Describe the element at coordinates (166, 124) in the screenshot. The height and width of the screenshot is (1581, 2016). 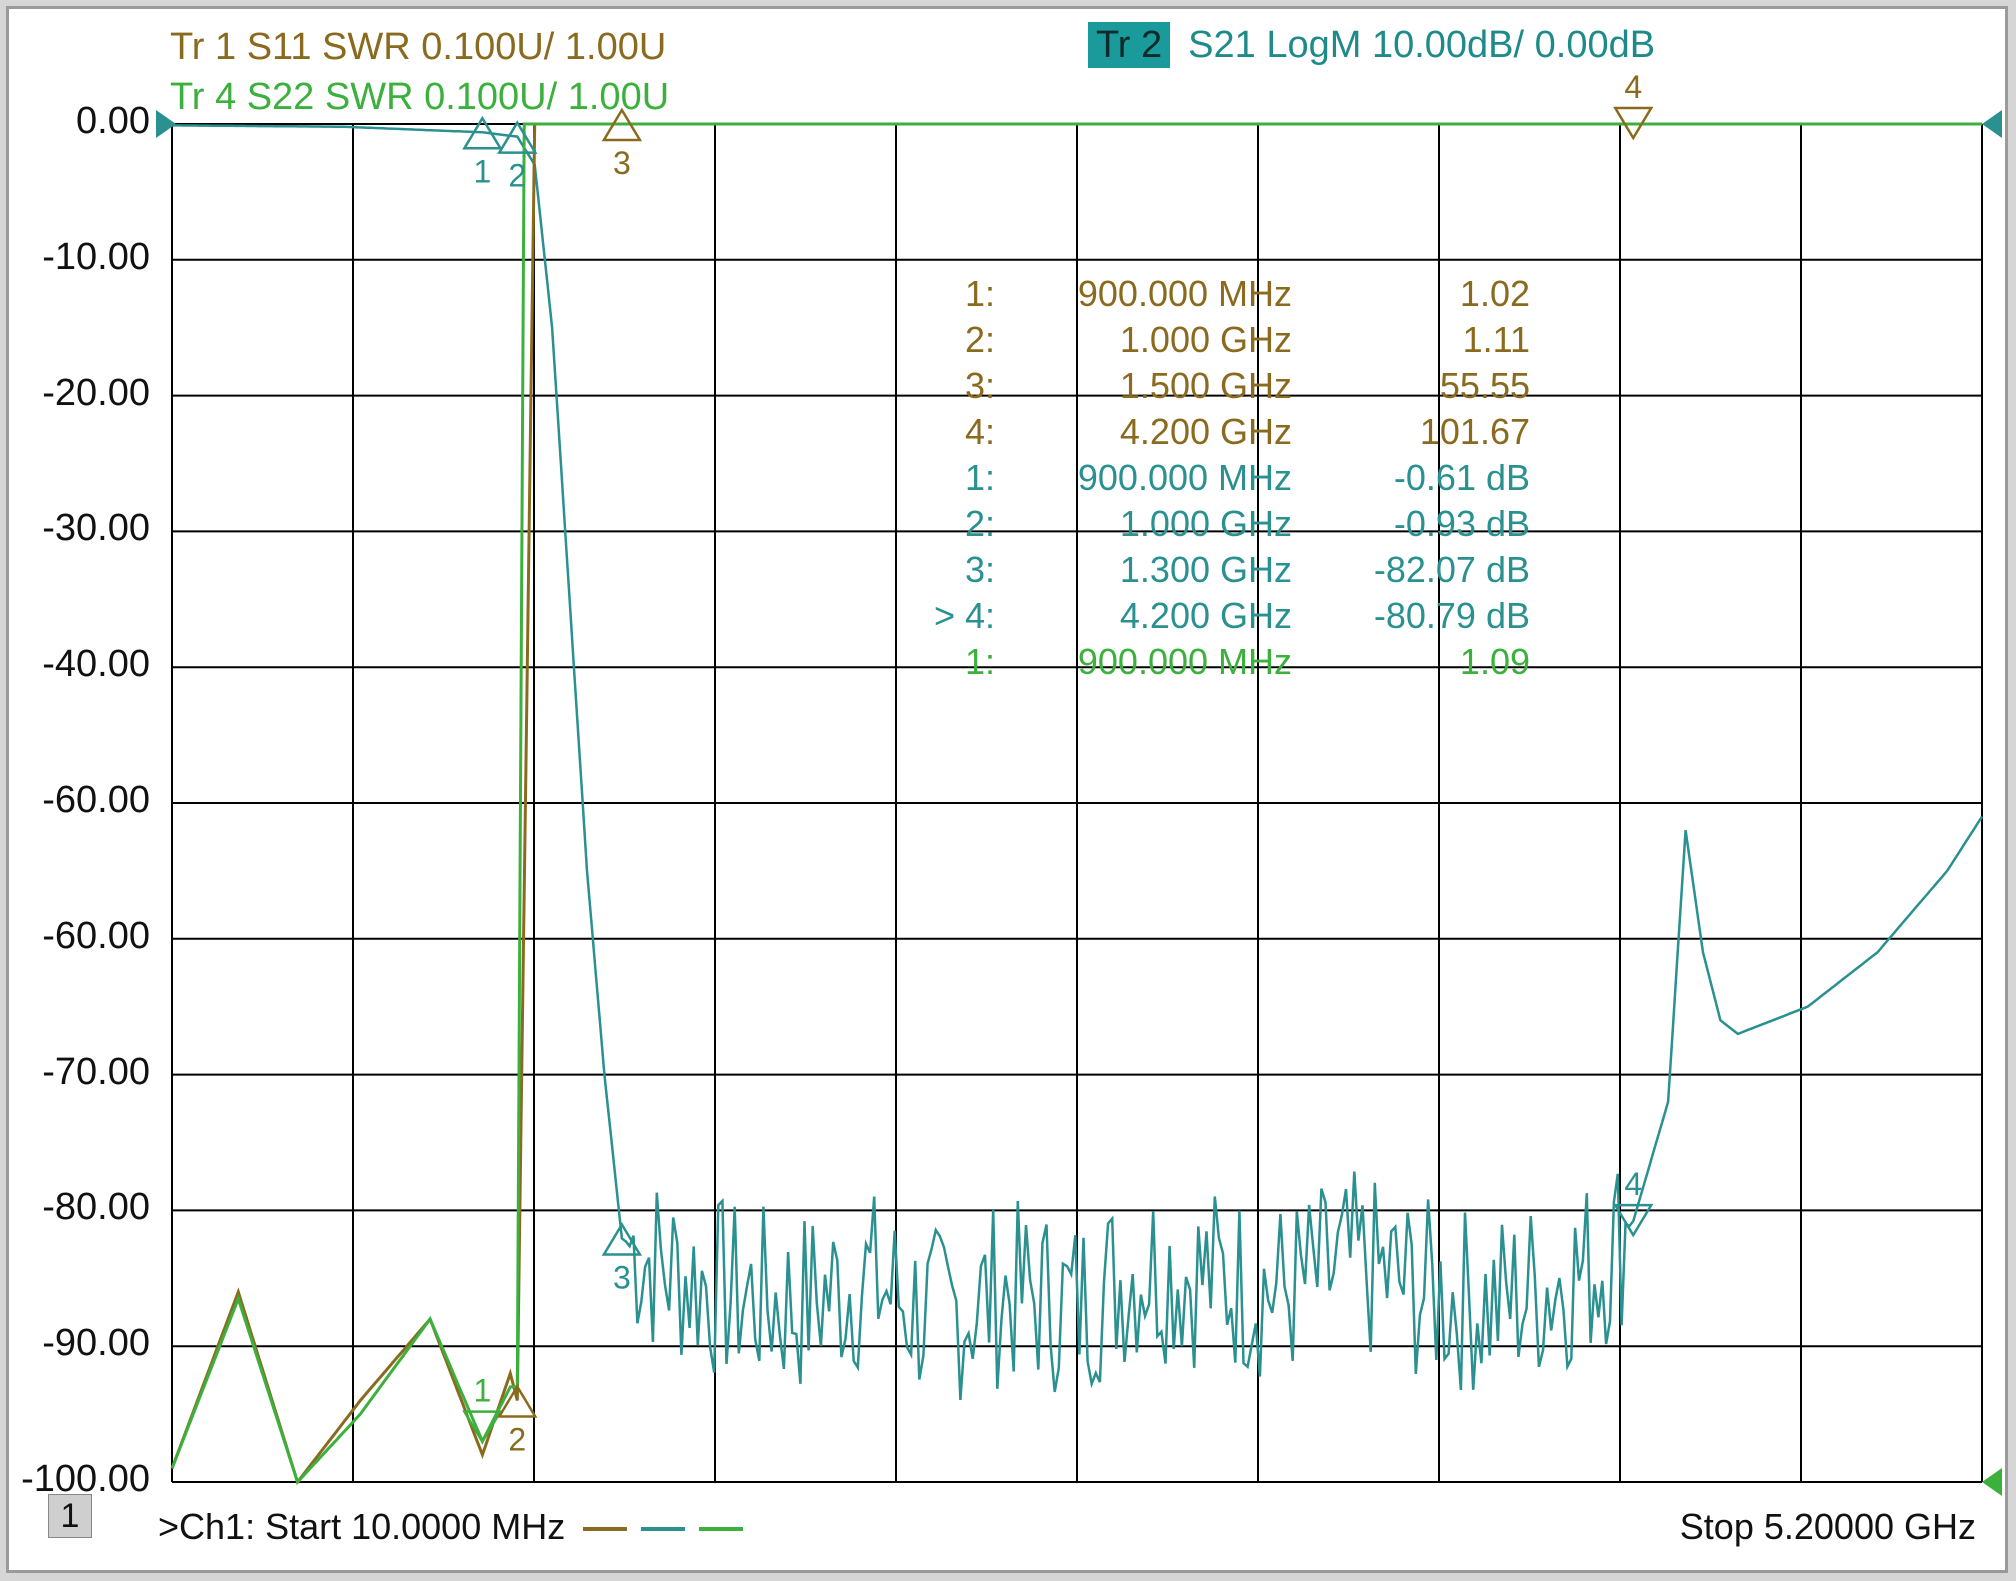
I see `reference-level-marker-left` at that location.